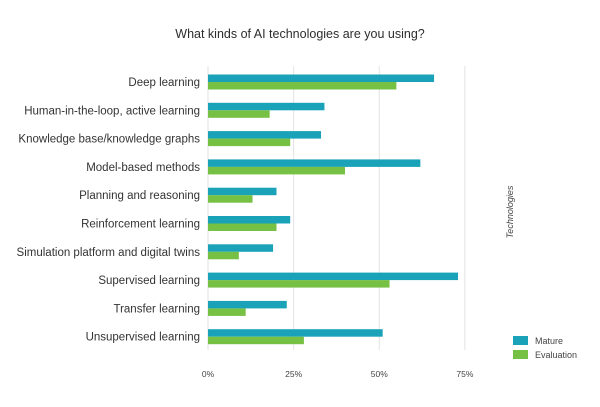 The width and height of the screenshot is (600, 407). What do you see at coordinates (164, 83) in the screenshot?
I see `category-label: Deep learning` at bounding box center [164, 83].